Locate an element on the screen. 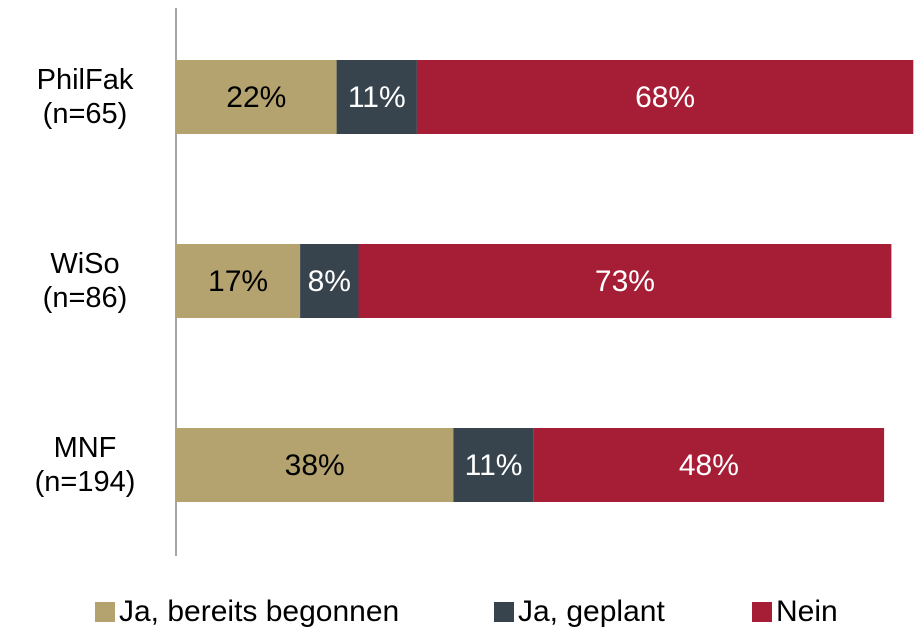 The height and width of the screenshot is (635, 917). value-label: 17% is located at coordinates (238, 281).